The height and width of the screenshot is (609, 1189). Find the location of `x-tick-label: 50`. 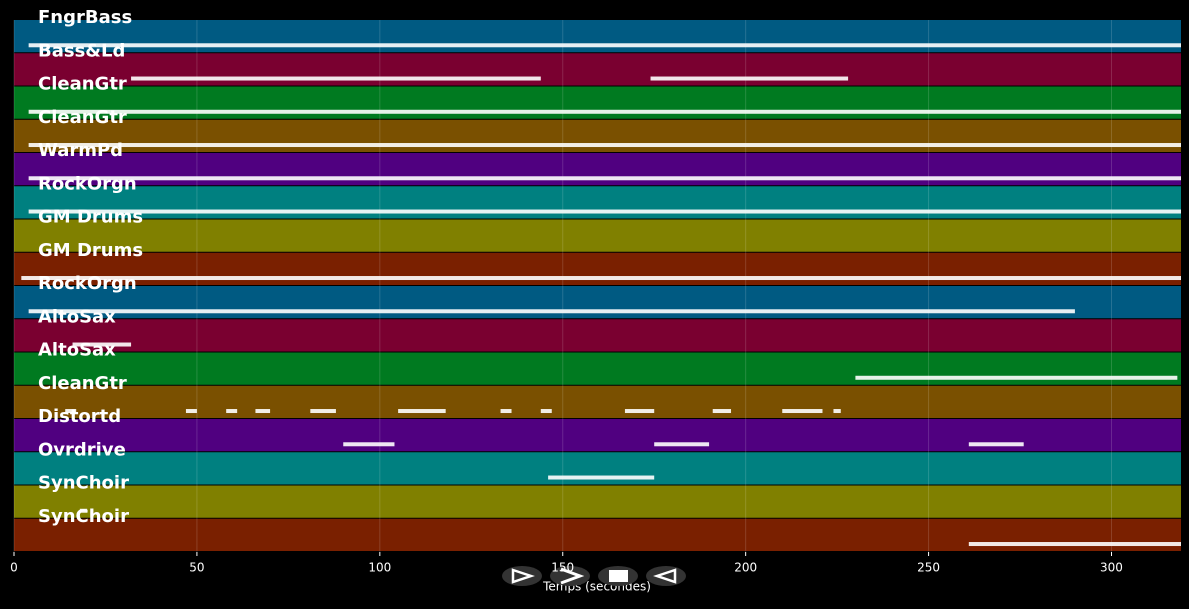

x-tick-label: 50 is located at coordinates (196, 568).